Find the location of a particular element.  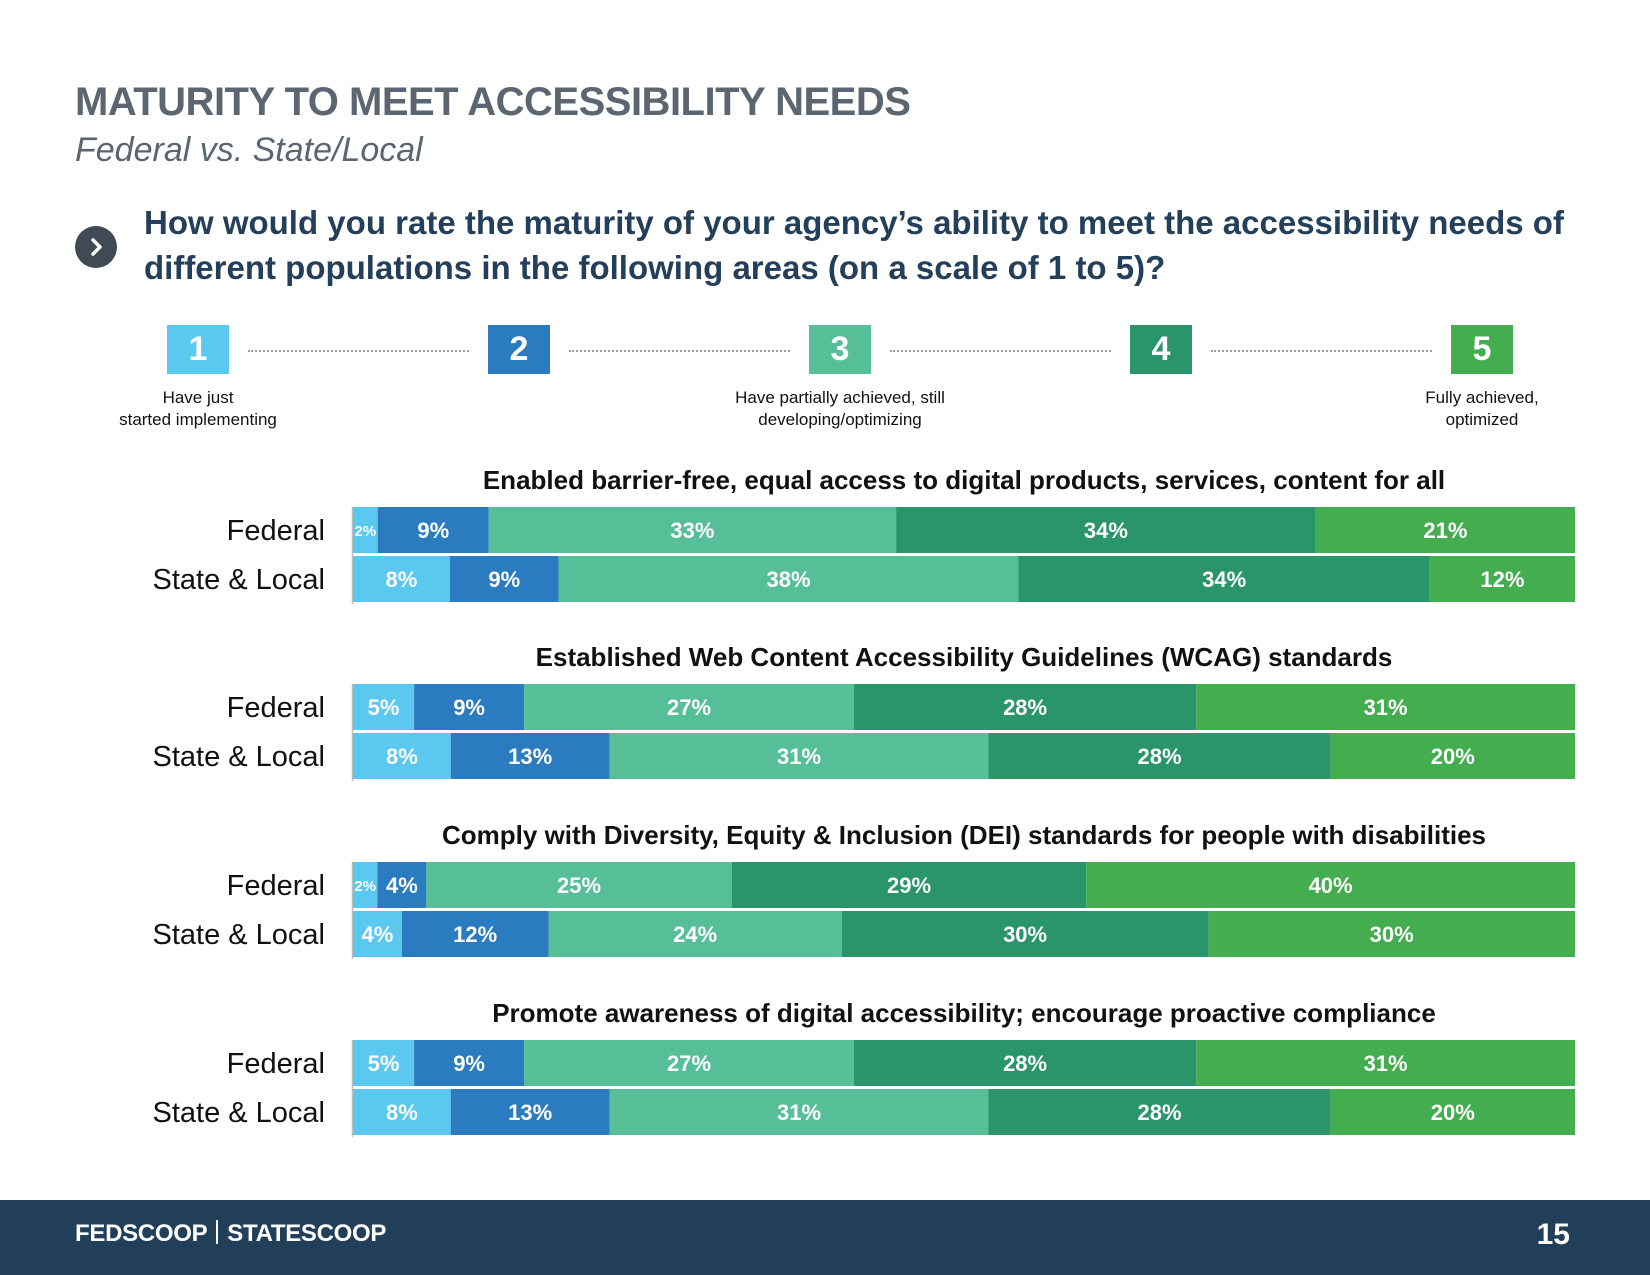

brand-divider is located at coordinates (217, 1232).